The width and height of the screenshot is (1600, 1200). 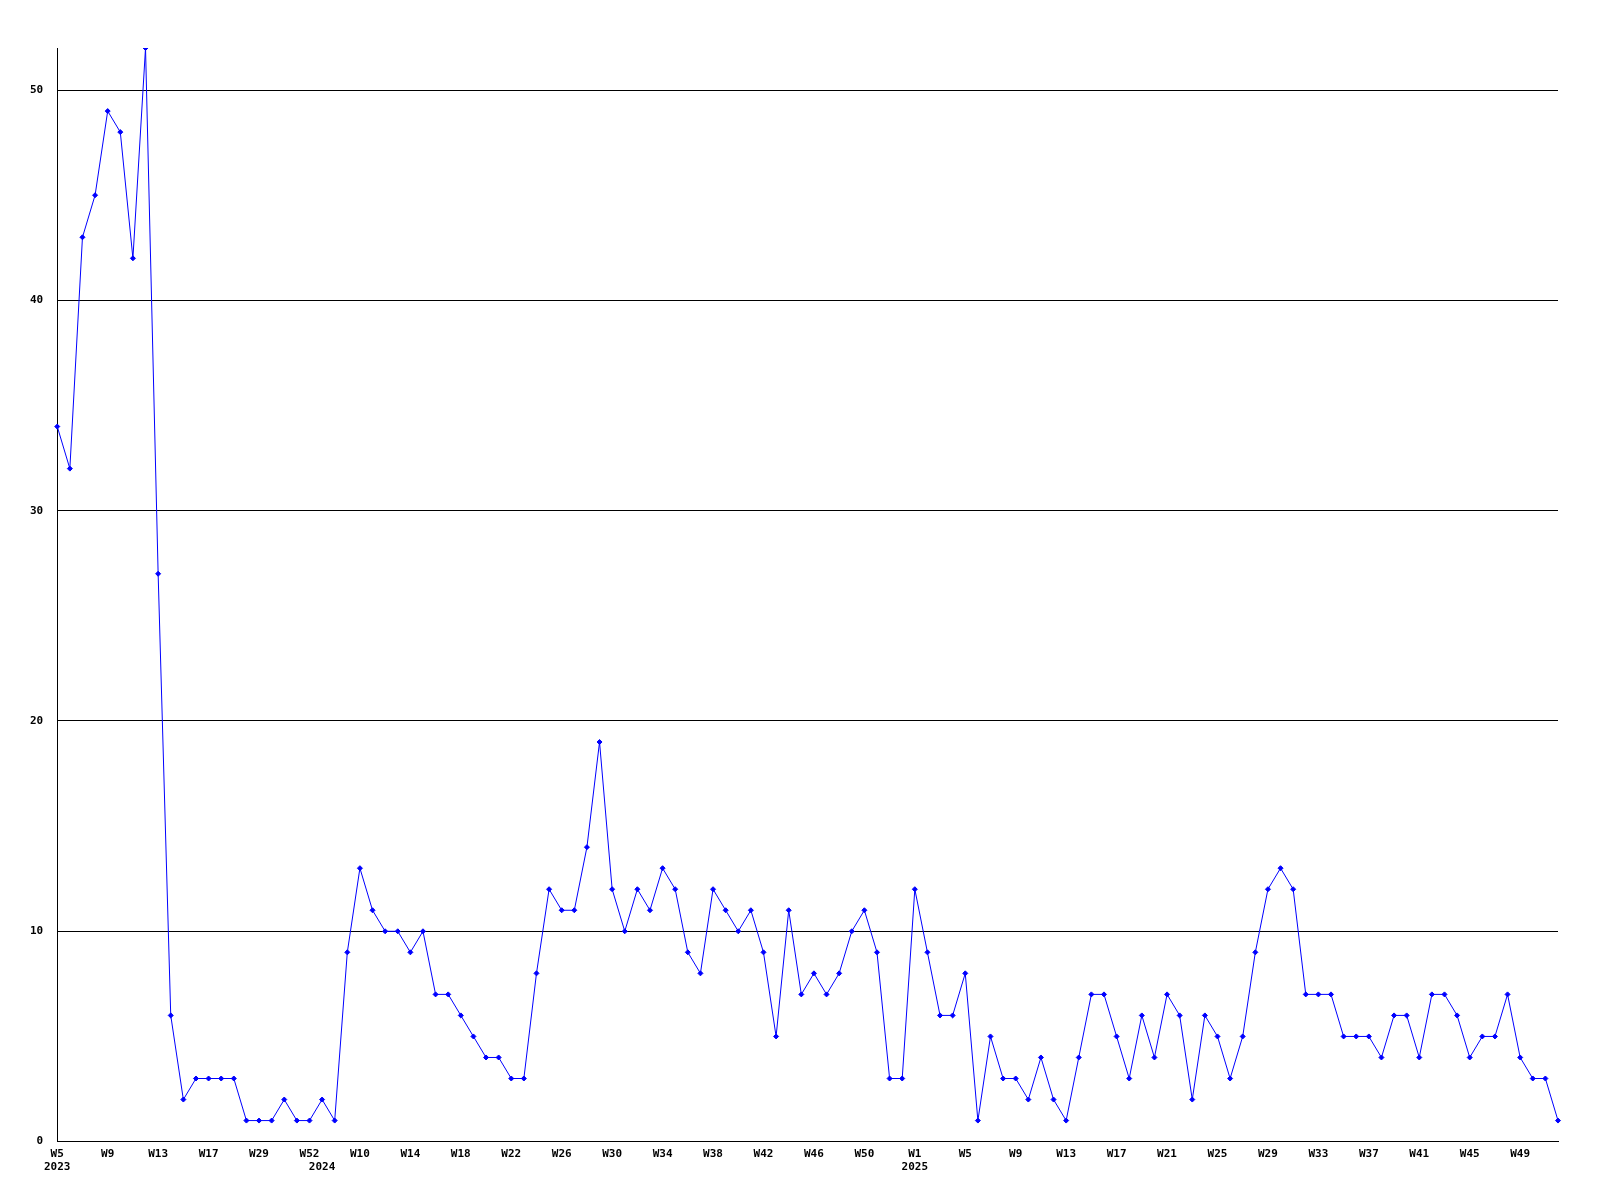 I want to click on x-tick-label: W41, so click(x=1419, y=1154).